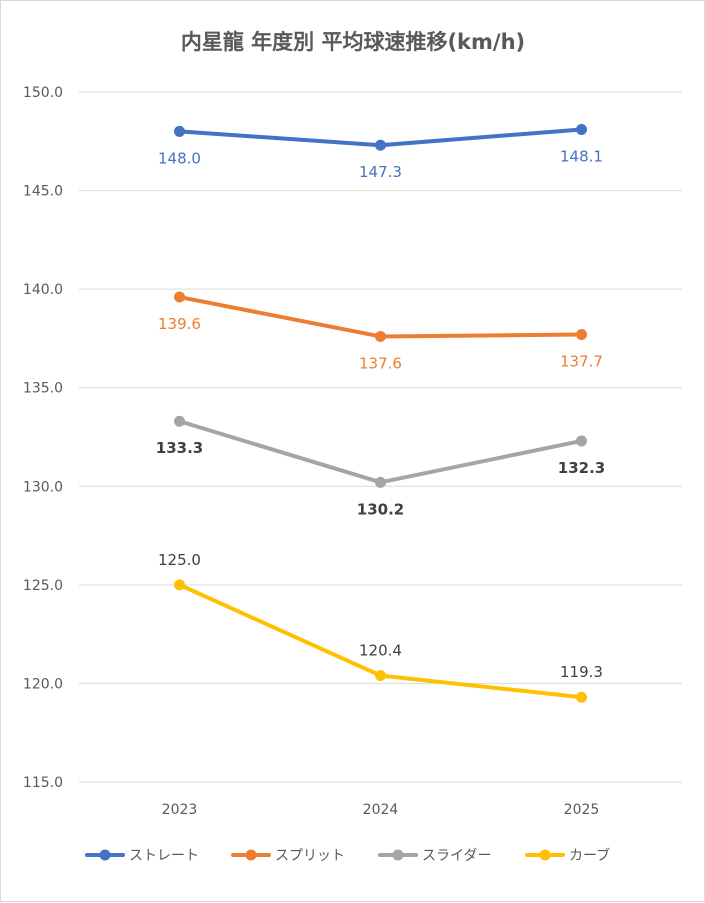 The width and height of the screenshot is (705, 903). What do you see at coordinates (43, 438) in the screenshot?
I see `y-axis-ticks: 115.0 120.0 125.0 130.0 135.0 140.0 145.0 150.0` at bounding box center [43, 438].